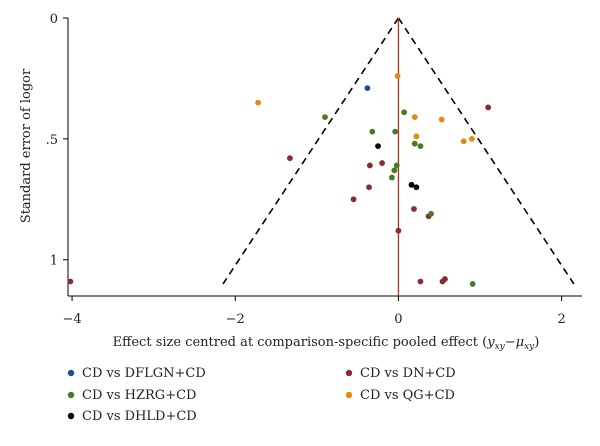  Describe the element at coordinates (54, 261) in the screenshot. I see `y-tick-label: 1` at that location.